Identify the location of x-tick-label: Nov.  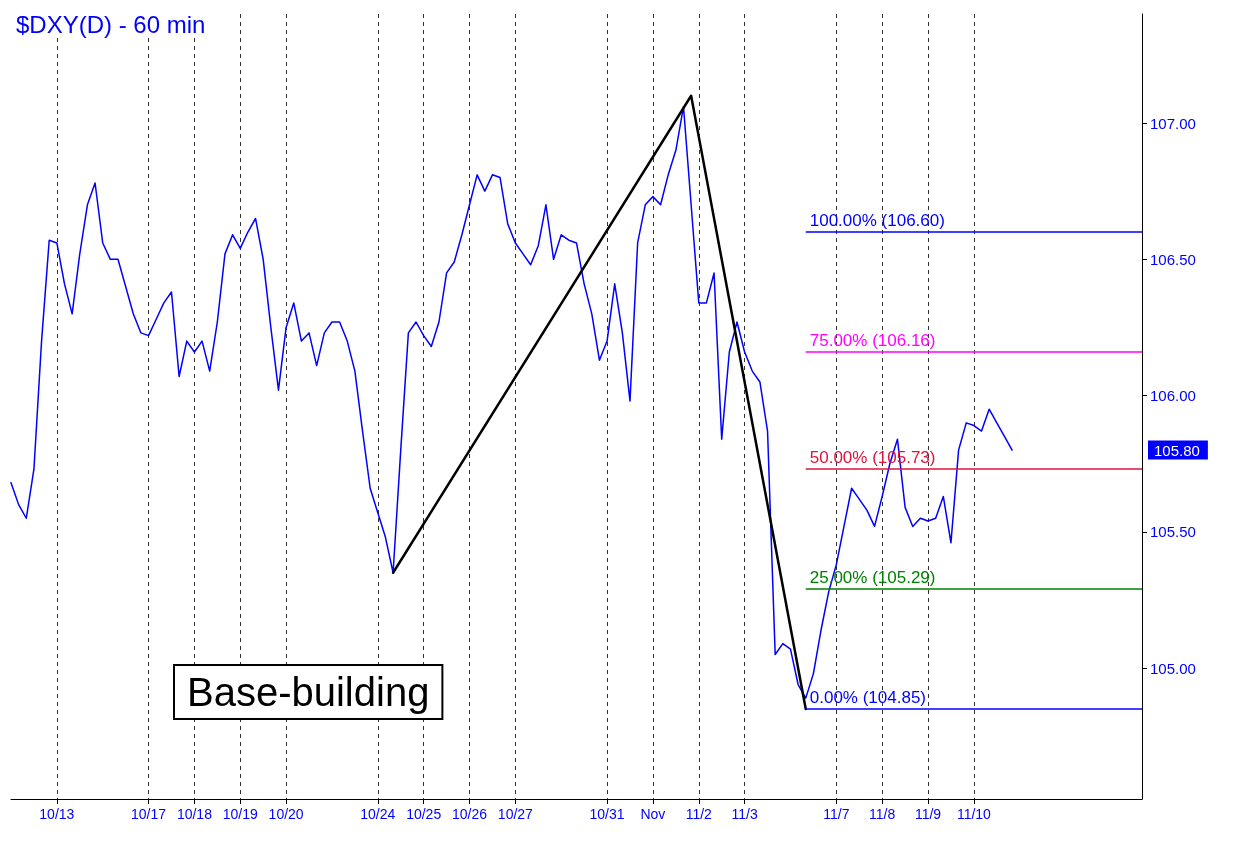
(653, 814).